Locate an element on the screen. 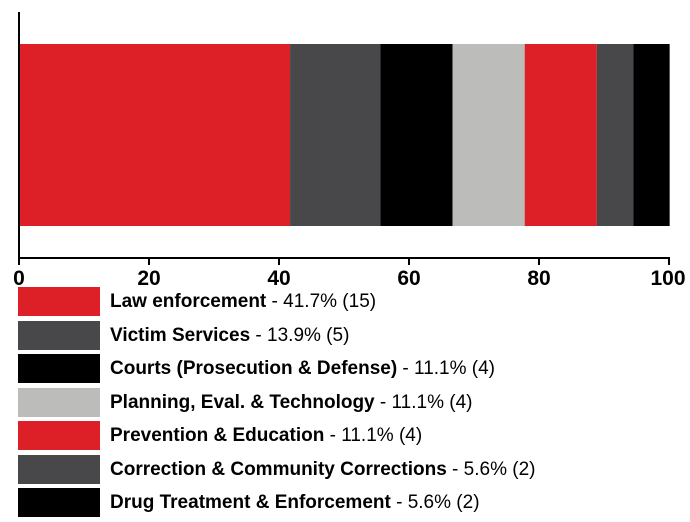 This screenshot has width=690, height=522. x-tick-label-0: 0 is located at coordinates (19, 278).